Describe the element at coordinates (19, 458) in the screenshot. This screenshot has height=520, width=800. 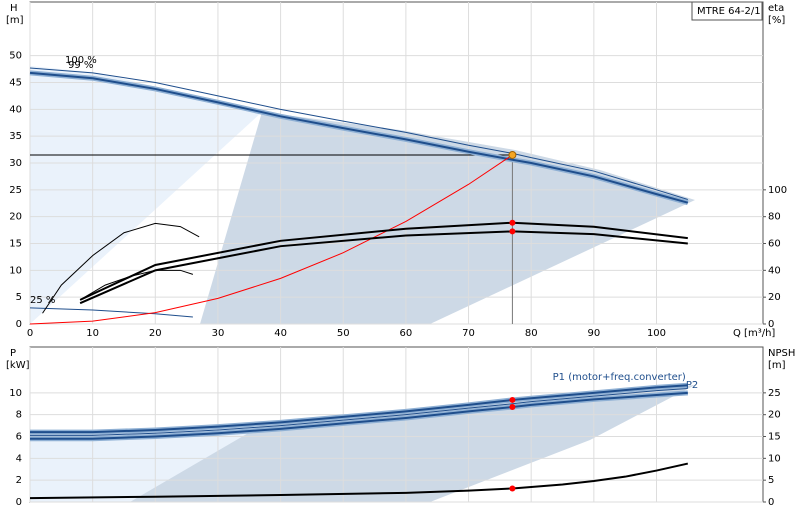
I see `y-tick-label: 4` at that location.